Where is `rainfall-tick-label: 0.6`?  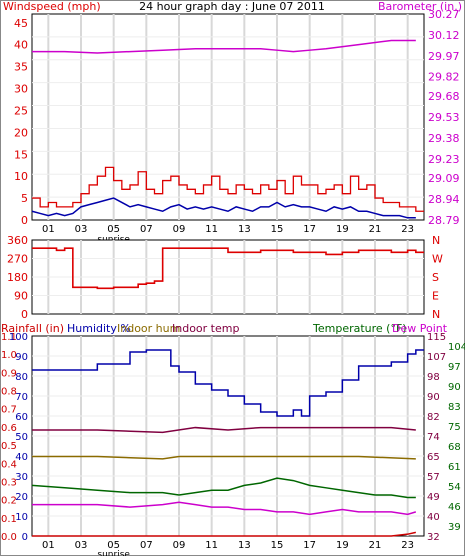 rainfall-tick-label: 0.6 is located at coordinates (9, 428).